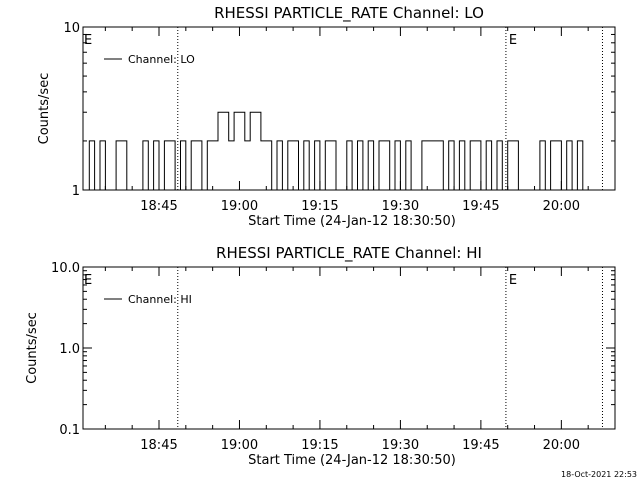 This screenshot has width=640, height=480. Describe the element at coordinates (239, 206) in the screenshot. I see `chart1-xtick-label: 19:00` at that location.